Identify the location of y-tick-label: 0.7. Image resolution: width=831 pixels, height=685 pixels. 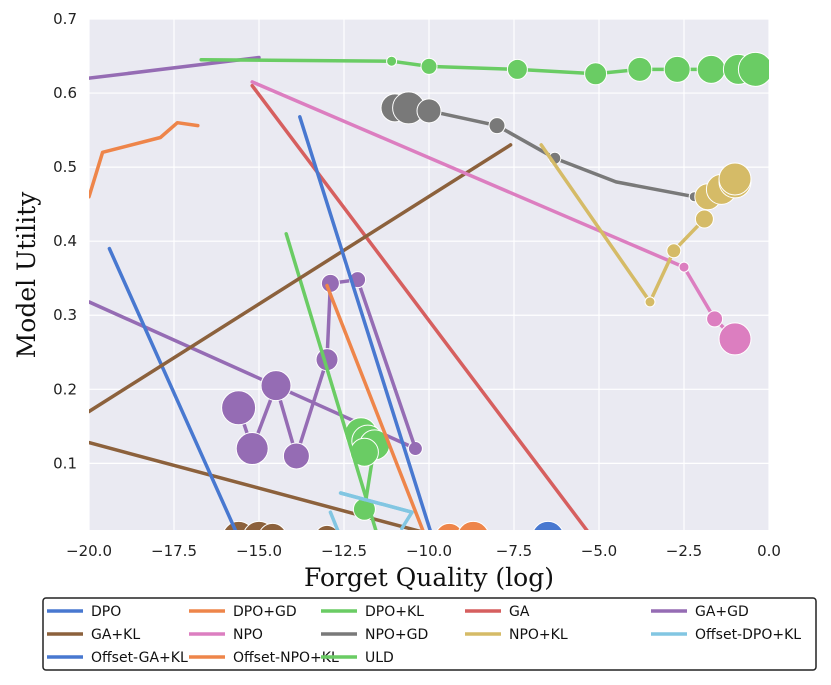
(65, 19).